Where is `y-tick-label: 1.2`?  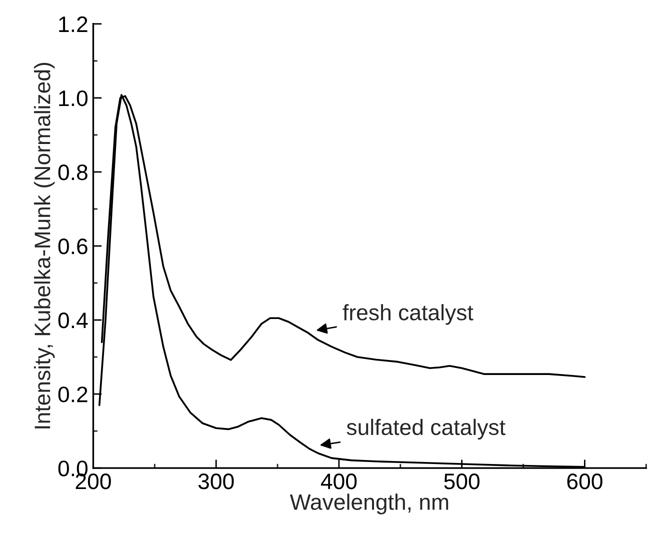 y-tick-label: 1.2 is located at coordinates (73, 24).